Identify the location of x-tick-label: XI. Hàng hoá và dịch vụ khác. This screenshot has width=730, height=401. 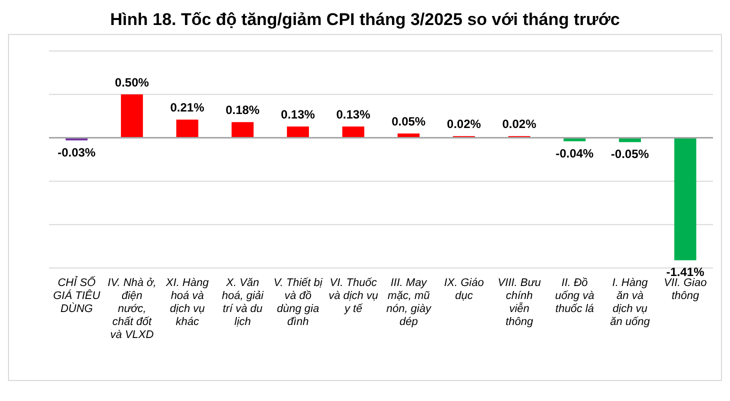
(187, 302).